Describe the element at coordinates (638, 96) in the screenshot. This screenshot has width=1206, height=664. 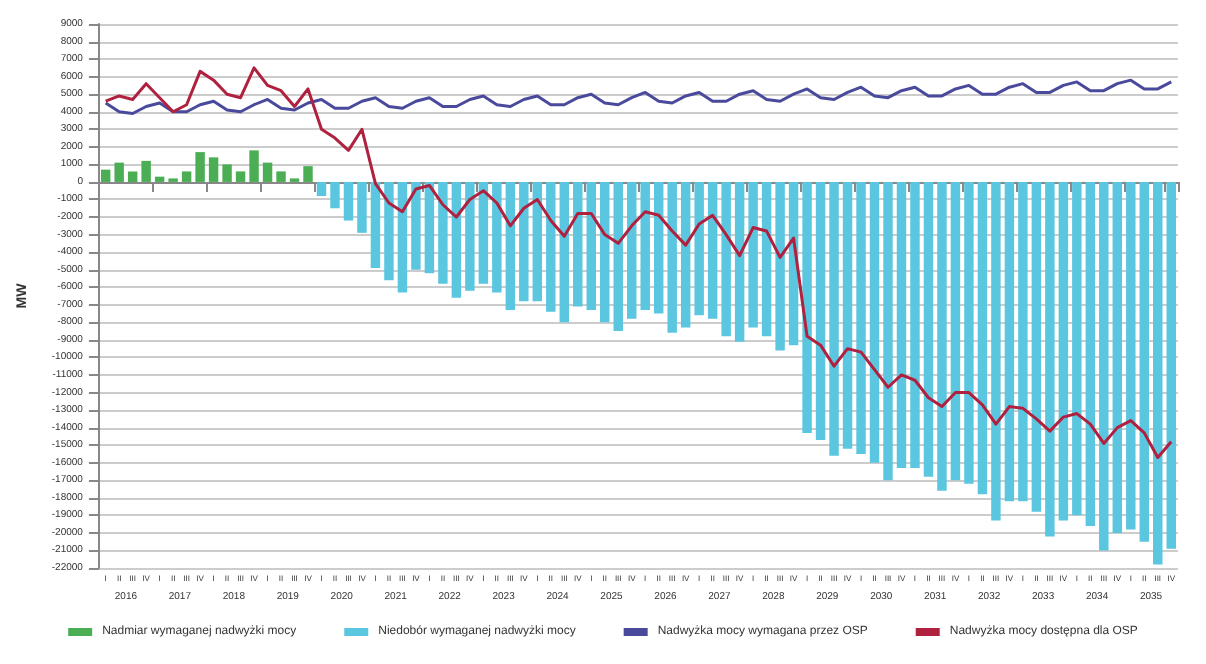
I see `line-series` at that location.